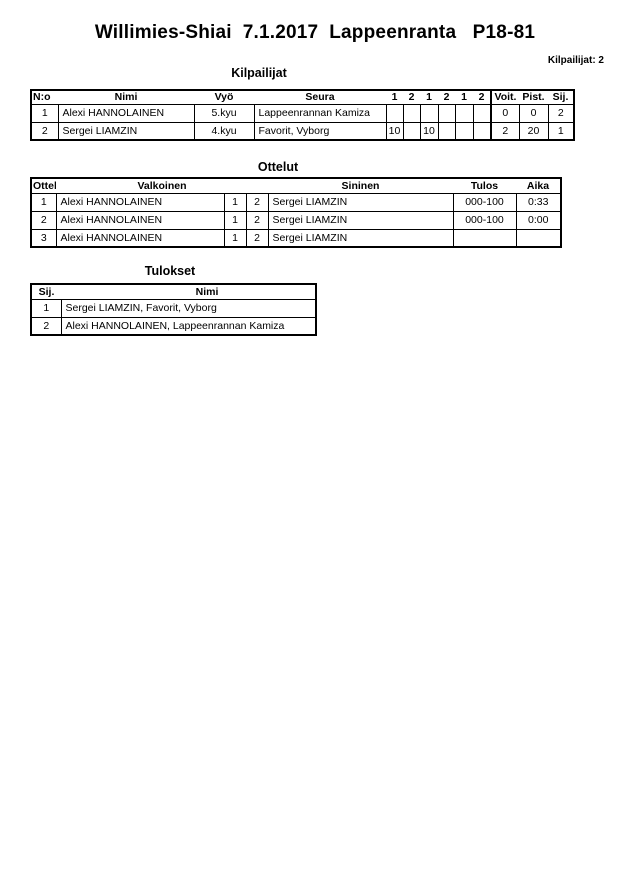 This screenshot has width=630, height=891. I want to click on cell-nimi: Alexi HANNOLAINEN, so click(126, 113).